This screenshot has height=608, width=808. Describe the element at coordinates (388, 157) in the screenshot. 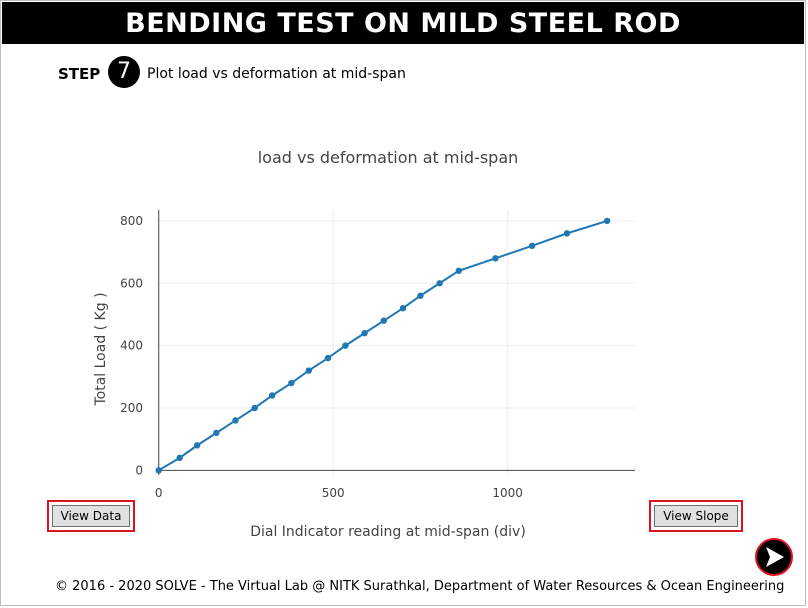

I see `chart-title: load vs deformation at mid-span` at that location.